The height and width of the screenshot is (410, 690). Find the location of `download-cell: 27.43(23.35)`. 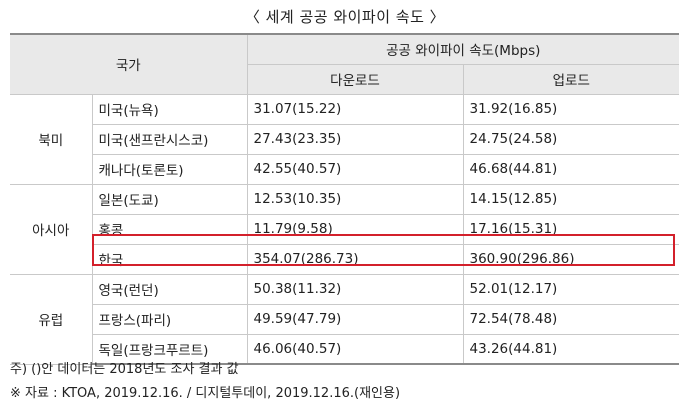

download-cell: 27.43(23.35) is located at coordinates (355, 139).